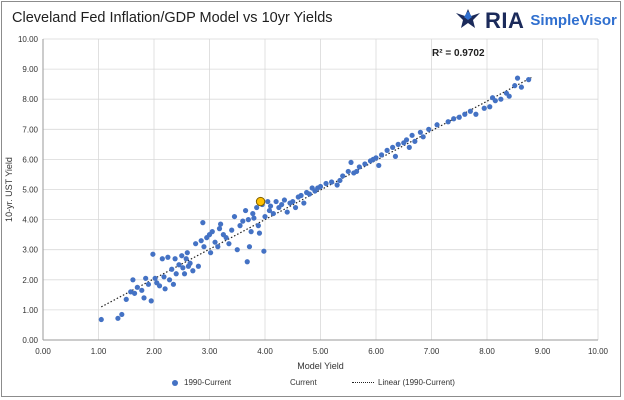 This screenshot has height=400, width=624. I want to click on legend-label-linear: Linear (1990-Current), so click(416, 382).